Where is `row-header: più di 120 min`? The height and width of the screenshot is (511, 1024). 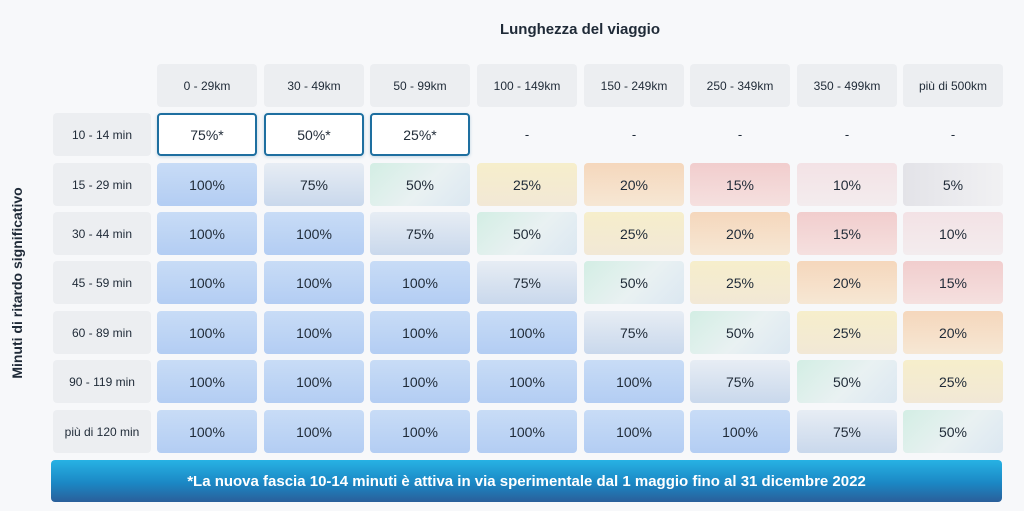 row-header: più di 120 min is located at coordinates (102, 431).